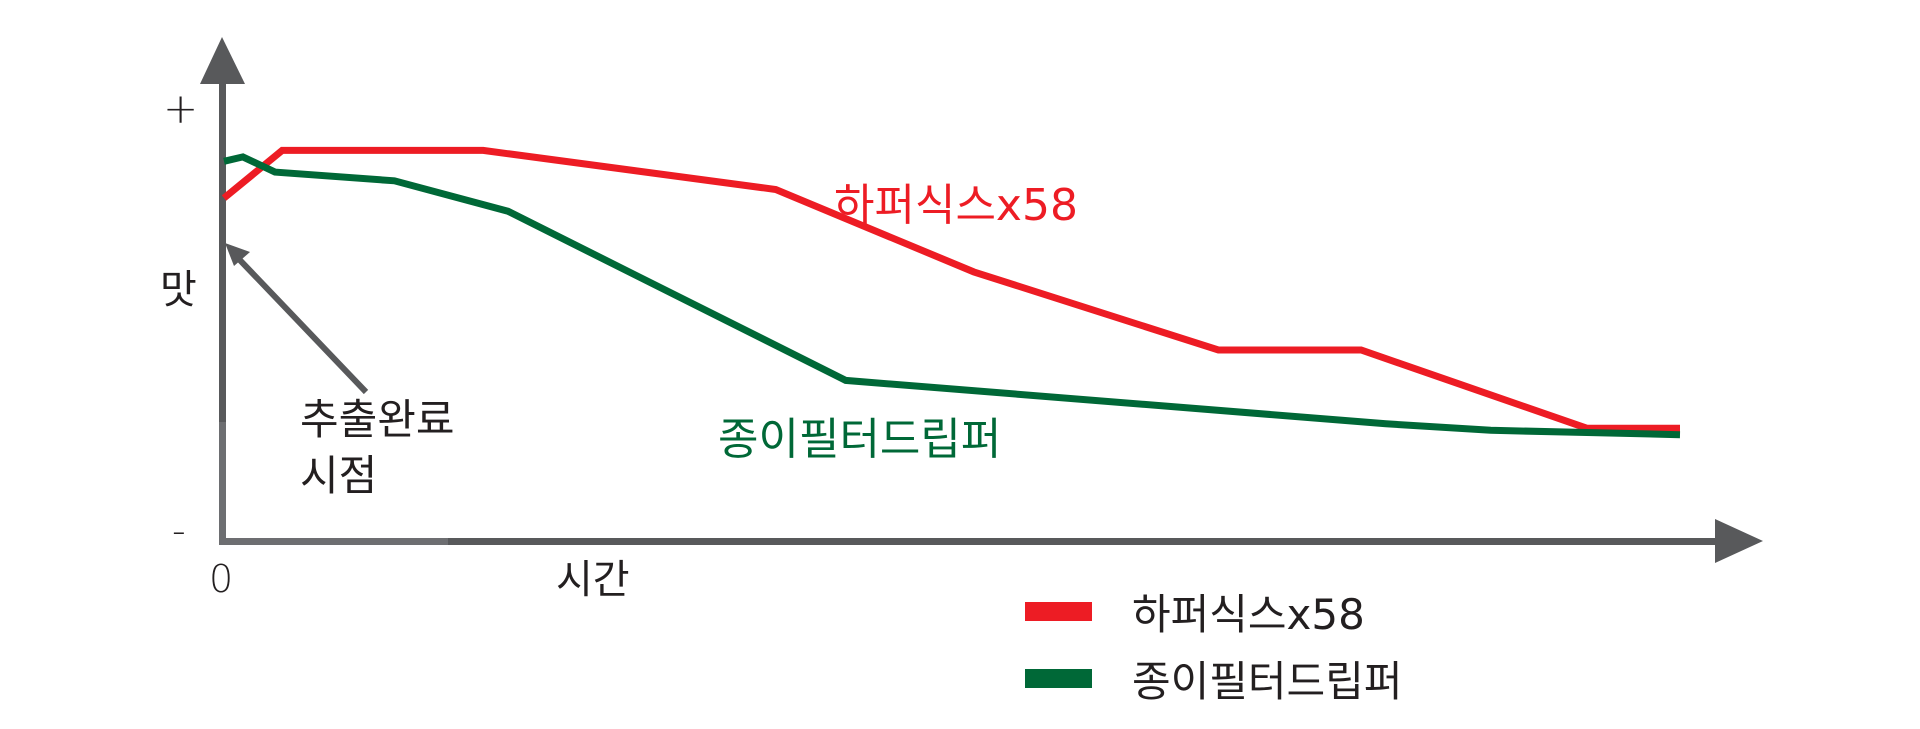  Describe the element at coordinates (1058, 611) in the screenshot. I see `legend-swatch-red` at that location.